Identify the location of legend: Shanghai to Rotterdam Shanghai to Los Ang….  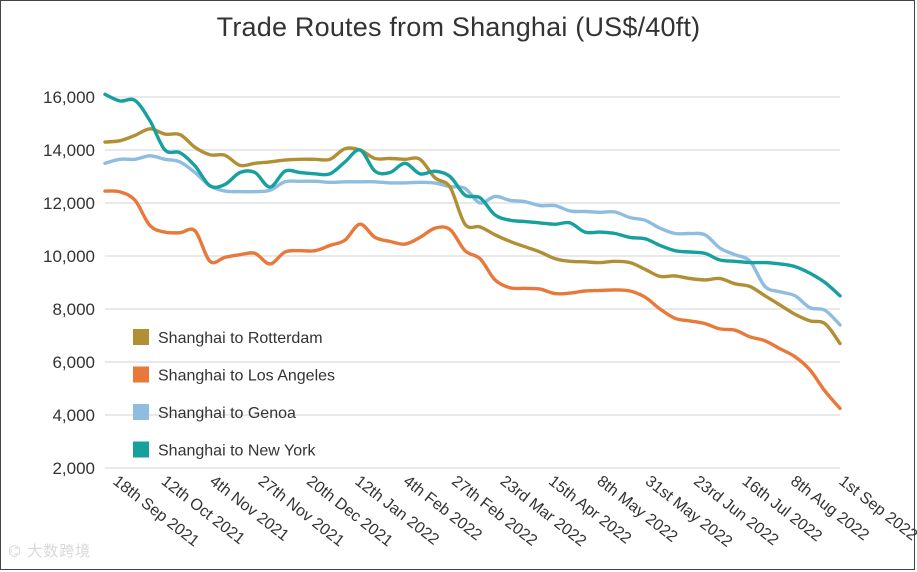
(234, 394).